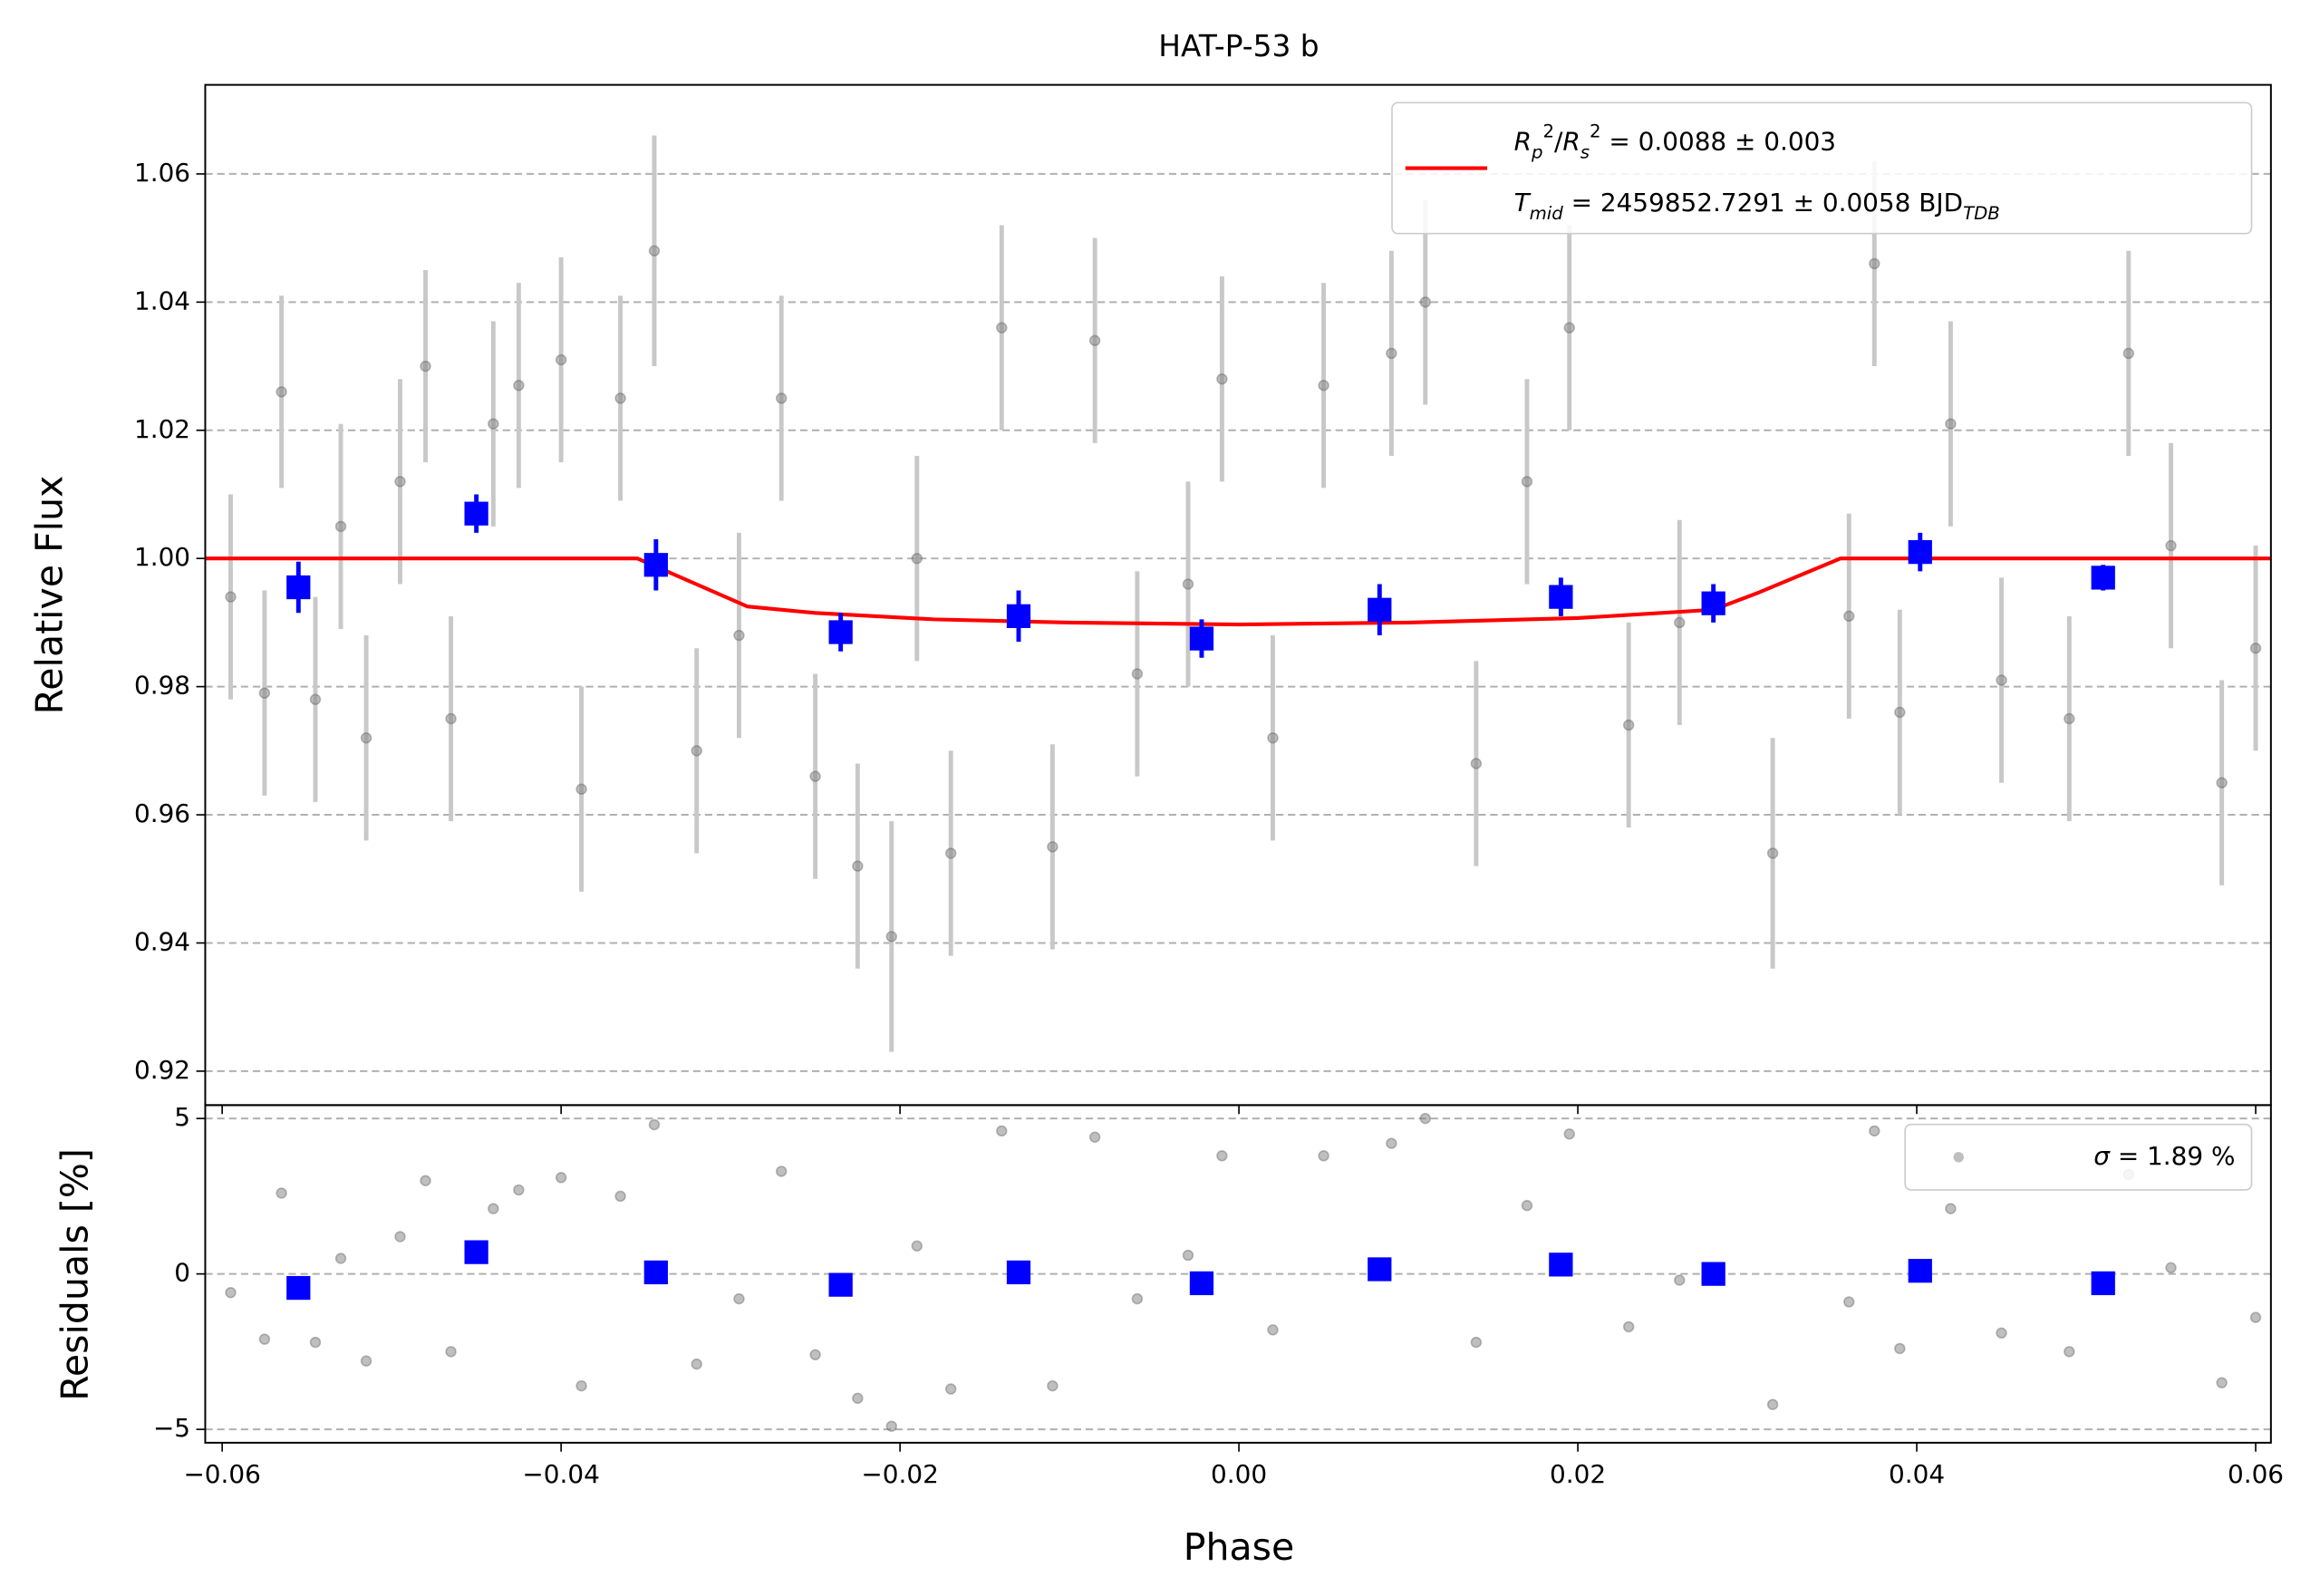 The height and width of the screenshot is (1596, 2320). I want to click on y-tick-label: −5, so click(171, 1428).